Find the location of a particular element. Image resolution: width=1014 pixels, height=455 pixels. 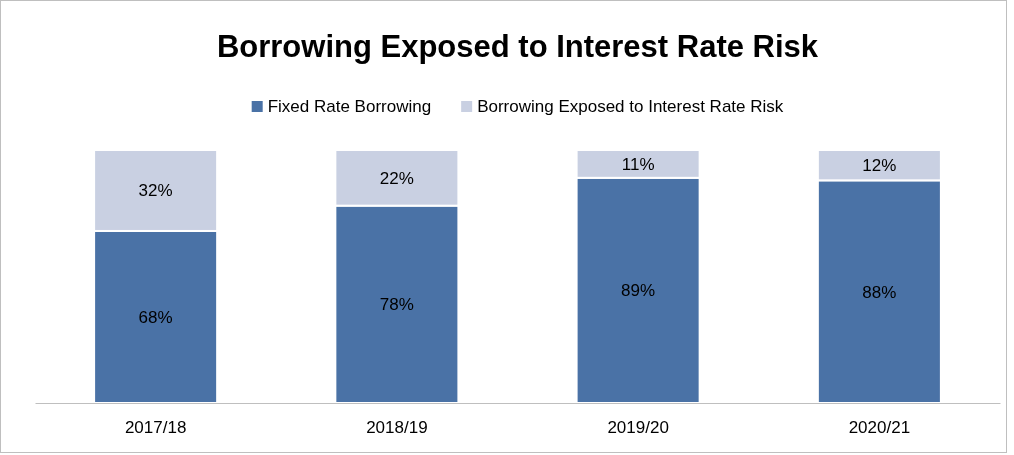

data-label: 68% is located at coordinates (155, 317).